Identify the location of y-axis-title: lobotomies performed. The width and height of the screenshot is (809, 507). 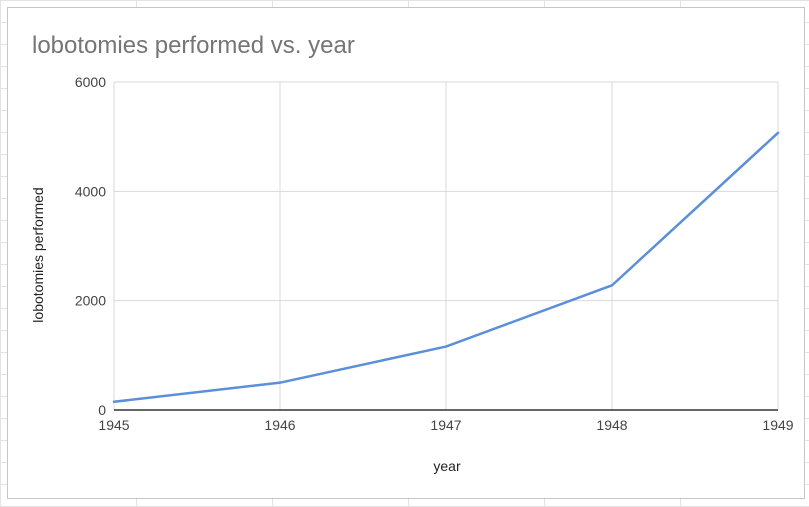
(38, 254).